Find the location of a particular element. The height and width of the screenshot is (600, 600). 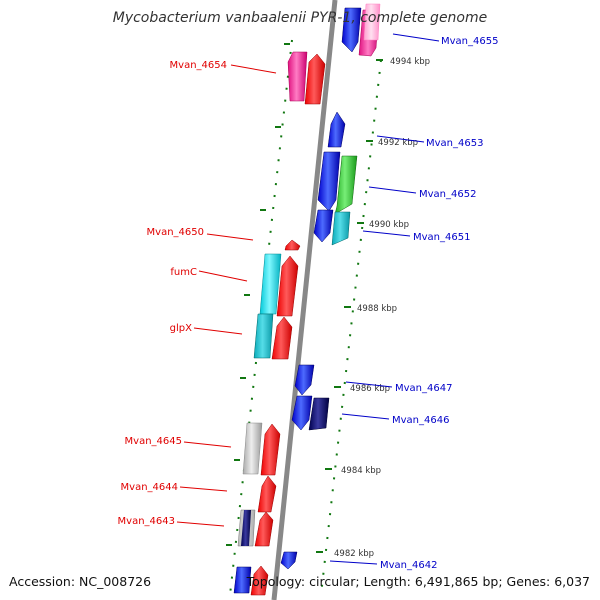

gene-label-mvan-4654: Mvan_4654 is located at coordinates (198, 65).